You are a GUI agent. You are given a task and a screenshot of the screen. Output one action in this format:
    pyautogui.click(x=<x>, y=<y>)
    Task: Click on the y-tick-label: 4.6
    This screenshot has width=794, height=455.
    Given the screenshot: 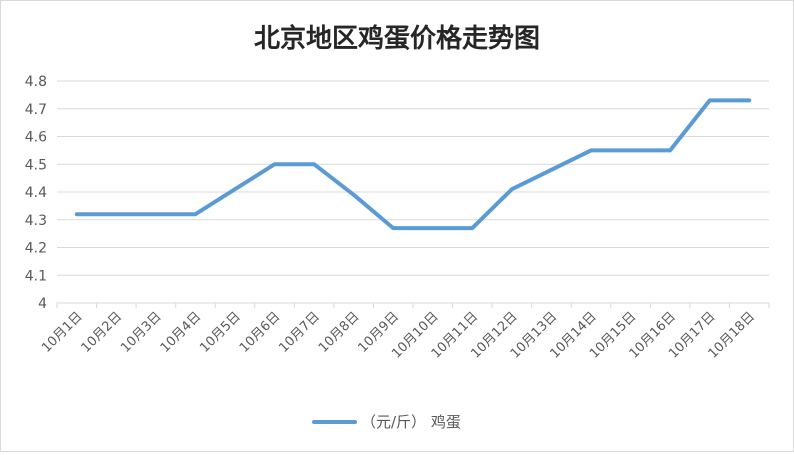 What is the action you would take?
    pyautogui.click(x=36, y=138)
    